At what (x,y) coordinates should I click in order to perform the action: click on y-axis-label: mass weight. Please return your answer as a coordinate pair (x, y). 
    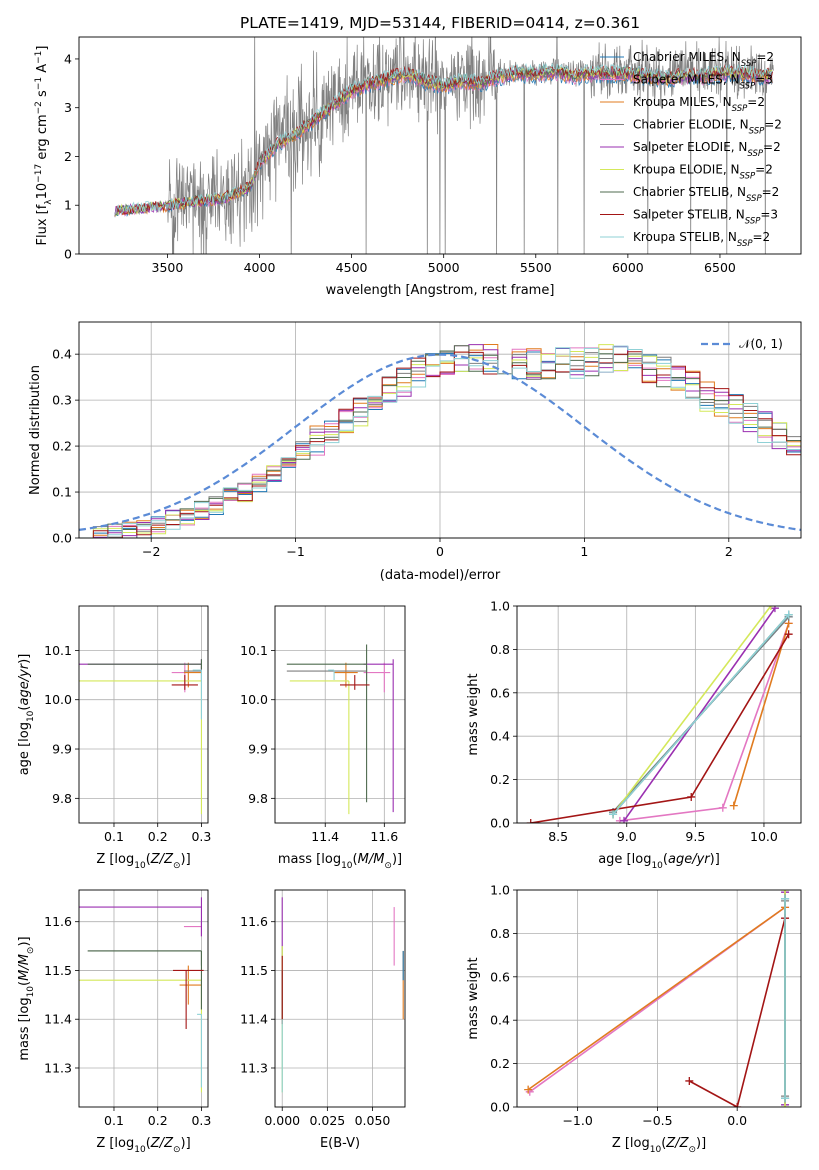
    Looking at the image, I should click on (473, 998).